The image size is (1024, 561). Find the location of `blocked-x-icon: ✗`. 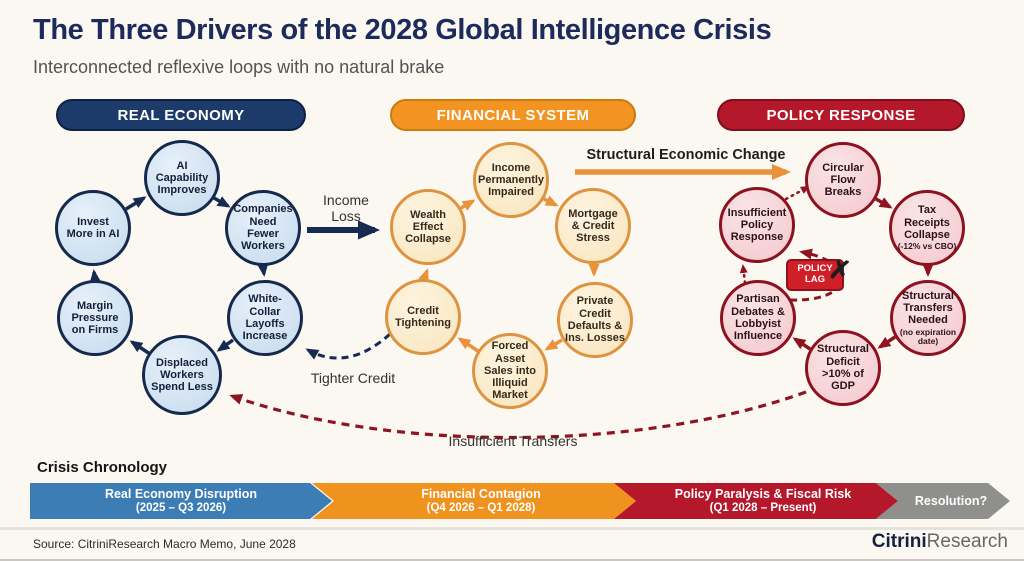

blocked-x-icon: ✗ is located at coordinates (840, 270).